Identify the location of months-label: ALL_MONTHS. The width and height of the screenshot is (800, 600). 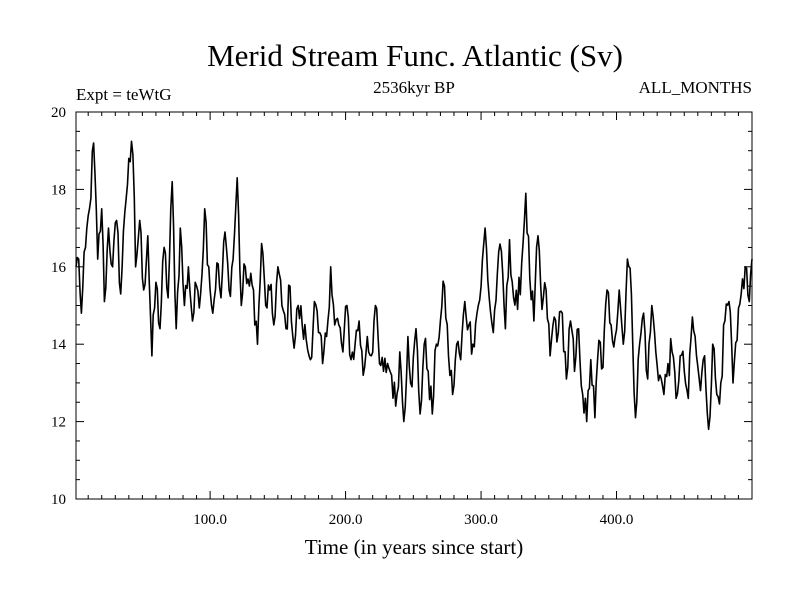
(695, 87).